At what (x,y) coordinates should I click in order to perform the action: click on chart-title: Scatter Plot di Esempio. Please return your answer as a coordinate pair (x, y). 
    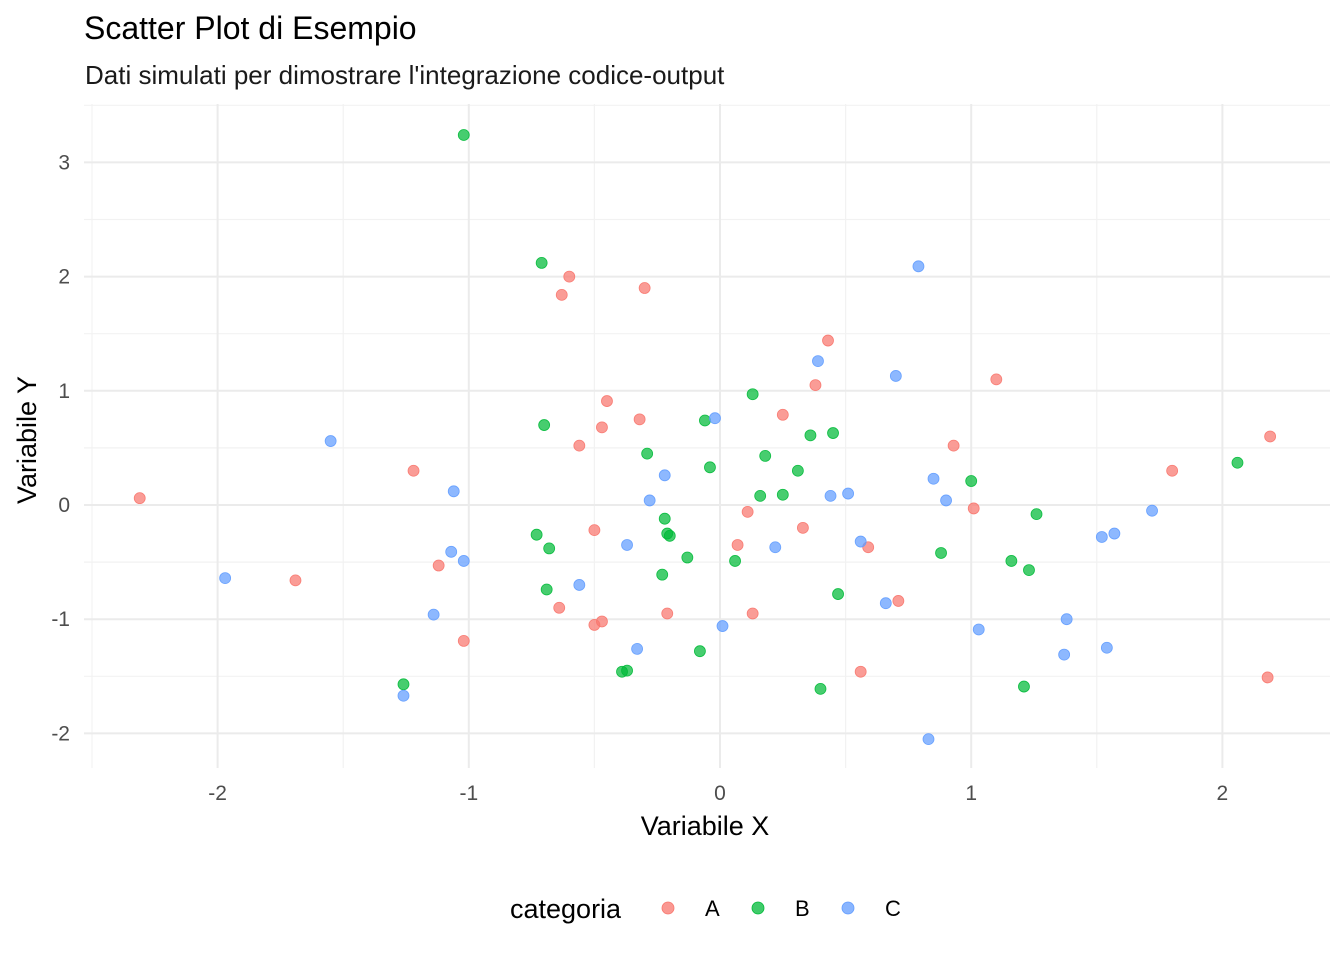
    Looking at the image, I should click on (250, 28).